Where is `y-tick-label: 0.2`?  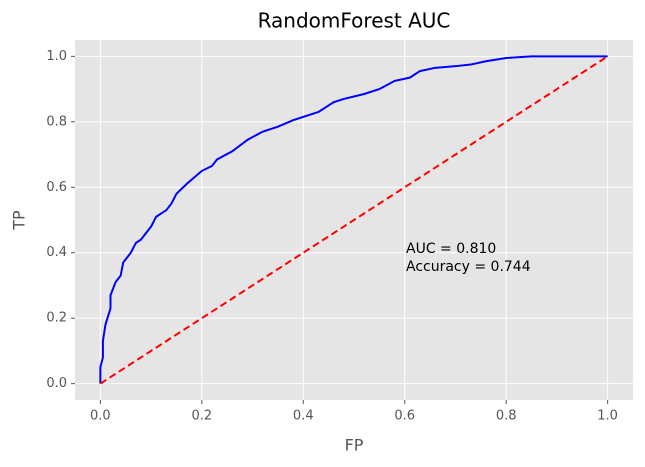
y-tick-label: 0.2 is located at coordinates (56, 318).